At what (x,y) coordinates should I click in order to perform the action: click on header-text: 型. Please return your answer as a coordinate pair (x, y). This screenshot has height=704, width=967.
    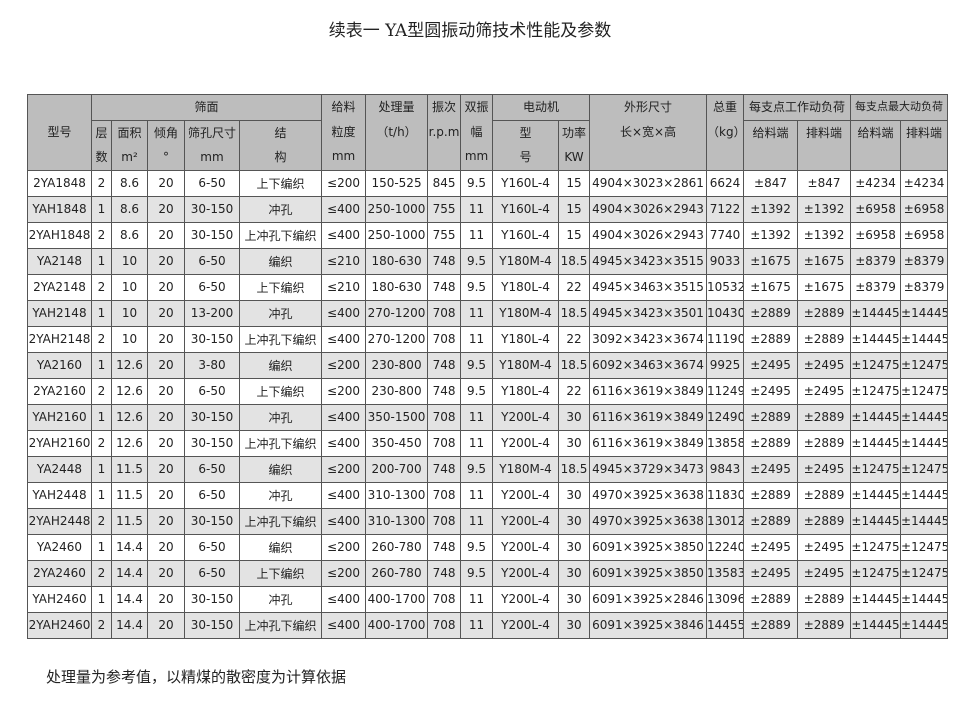
    Looking at the image, I should click on (525, 132).